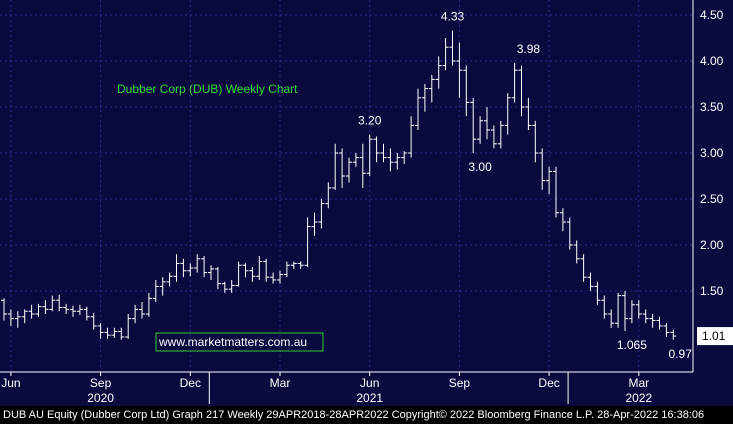 The image size is (733, 424). Describe the element at coordinates (326, 388) in the screenshot. I see `x-axis: Jun Sep Dec Mar Jun Sep Dec Mar 2020 2021 2022` at that location.